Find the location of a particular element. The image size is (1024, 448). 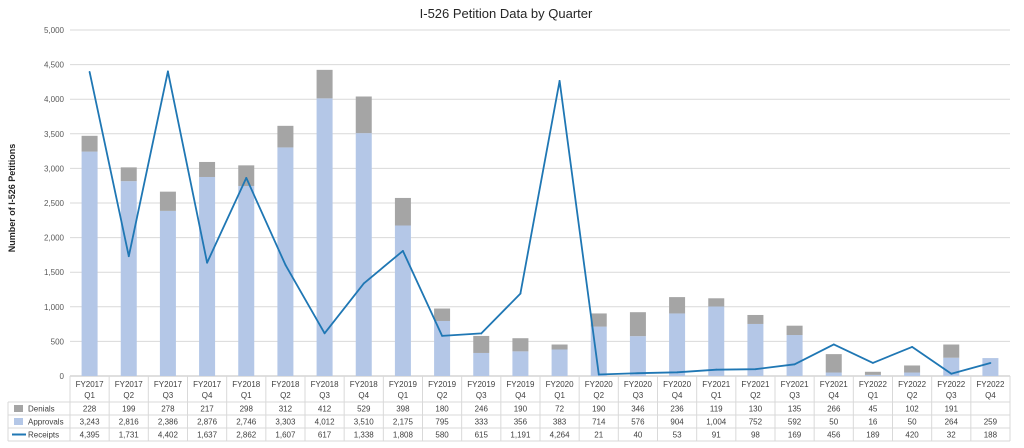

data-table-cell: 217 is located at coordinates (207, 409).